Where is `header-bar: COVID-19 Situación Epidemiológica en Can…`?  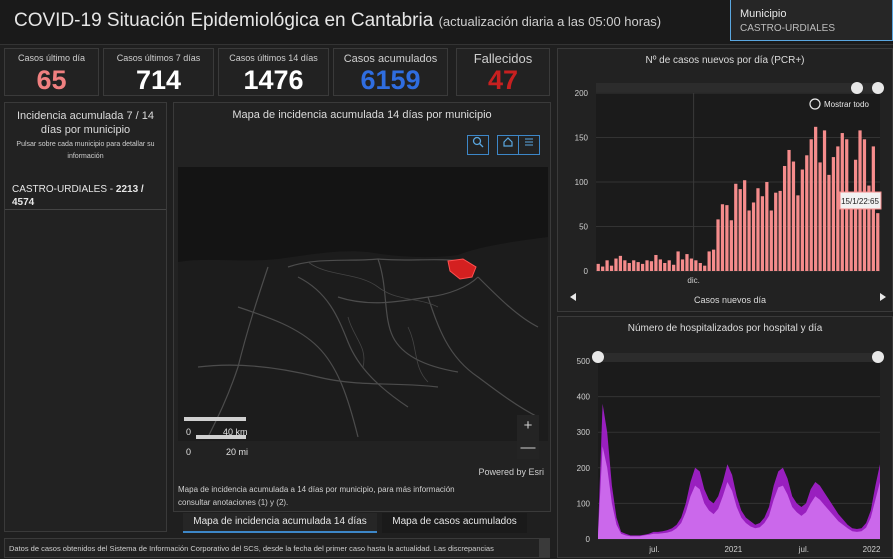
header-bar: COVID-19 Situación Epidemiológica en Can… is located at coordinates (446, 22).